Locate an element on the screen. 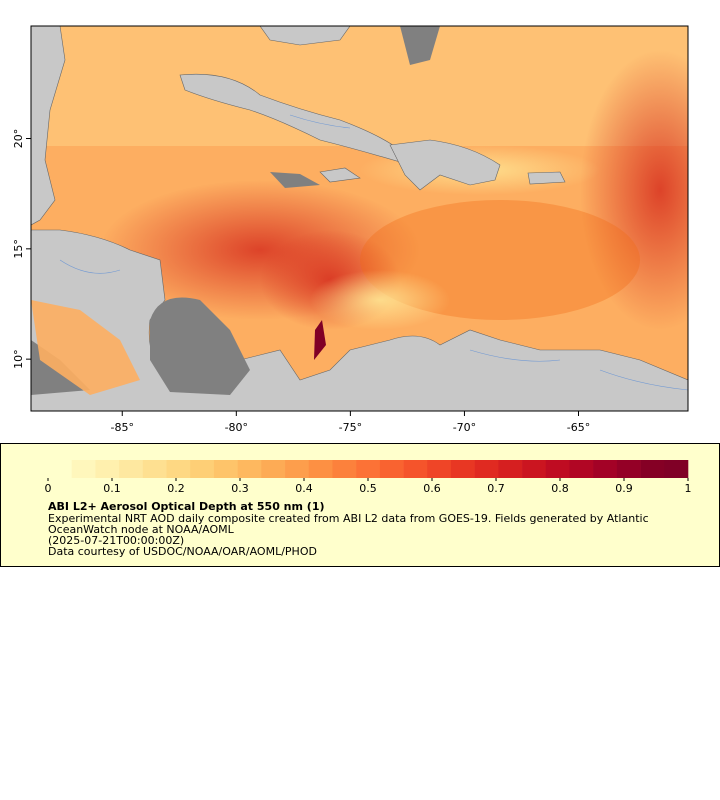 This screenshot has height=800, width=720. x-tick-label: -75° is located at coordinates (350, 427).